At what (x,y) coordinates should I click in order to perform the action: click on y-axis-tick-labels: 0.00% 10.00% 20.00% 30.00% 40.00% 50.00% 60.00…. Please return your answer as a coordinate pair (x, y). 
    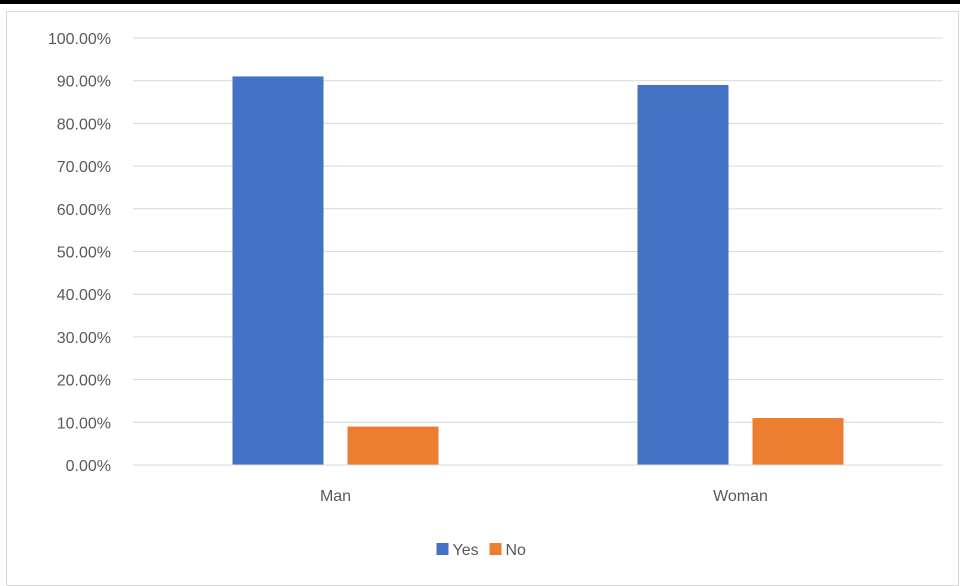
    Looking at the image, I should click on (79, 253).